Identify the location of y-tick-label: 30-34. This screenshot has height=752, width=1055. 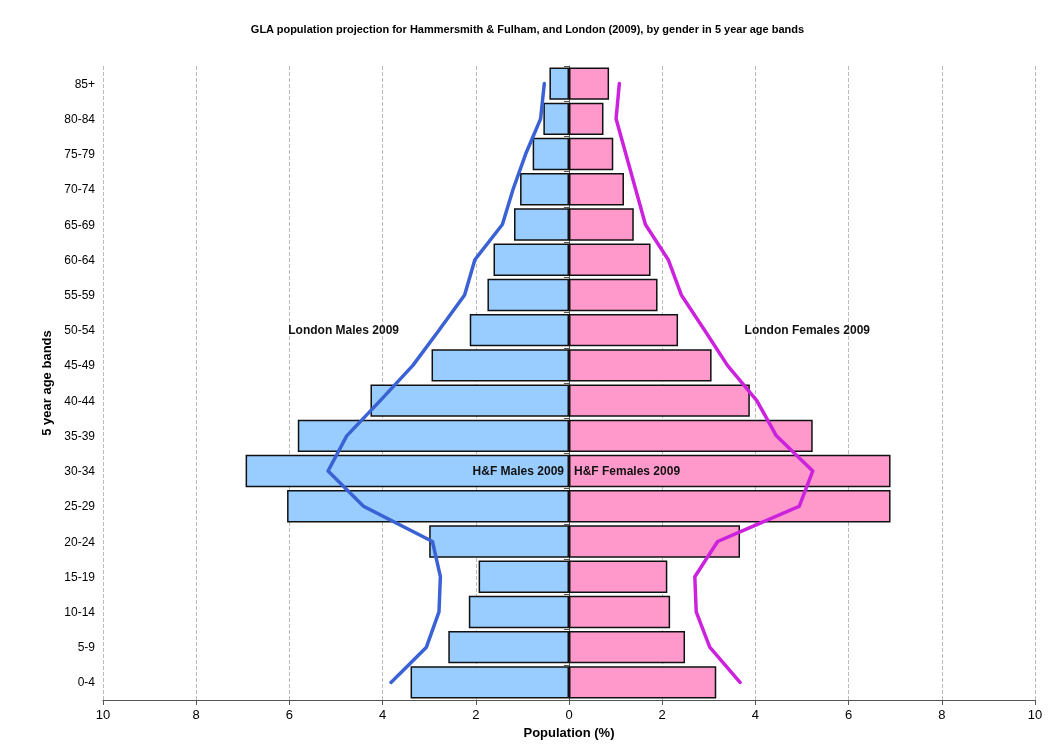
(80, 471).